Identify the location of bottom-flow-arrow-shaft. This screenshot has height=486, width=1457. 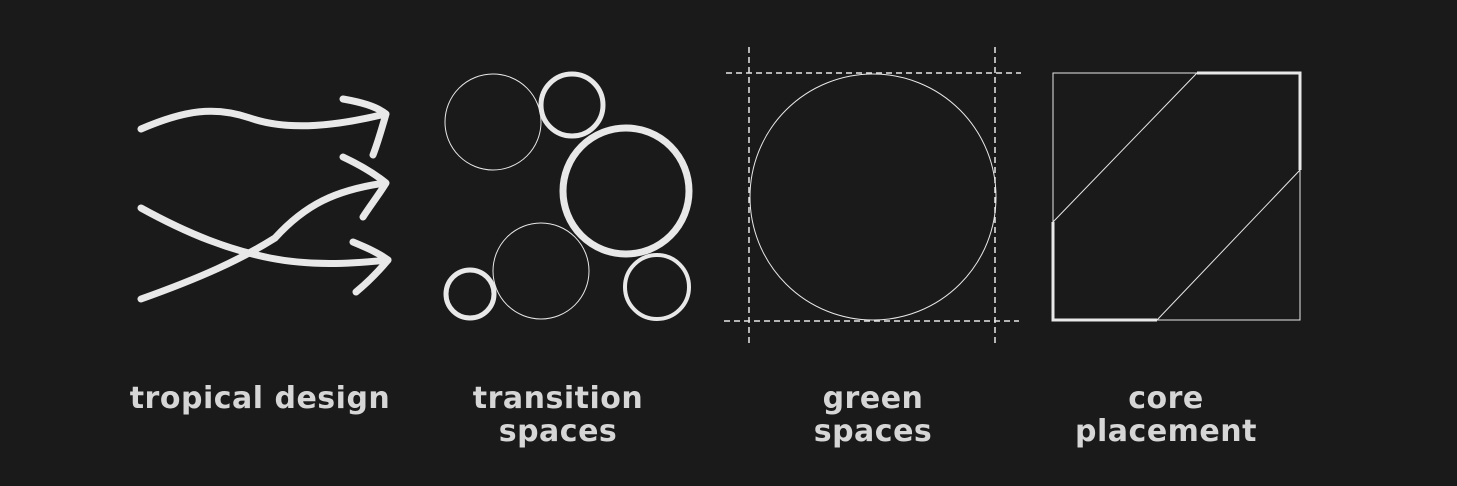
(264, 235).